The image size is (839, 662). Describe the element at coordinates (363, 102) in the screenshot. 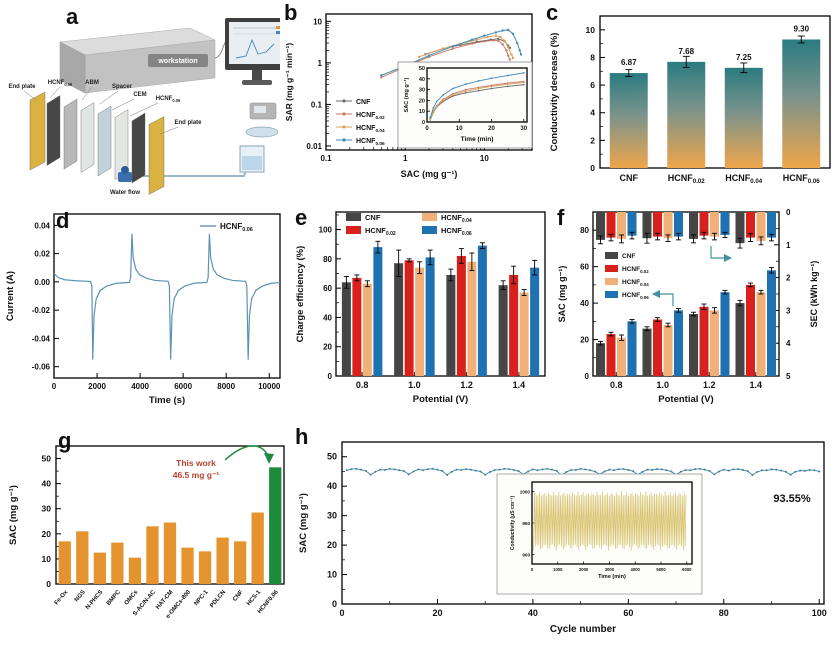

I see `svg-text: CNF` at that location.